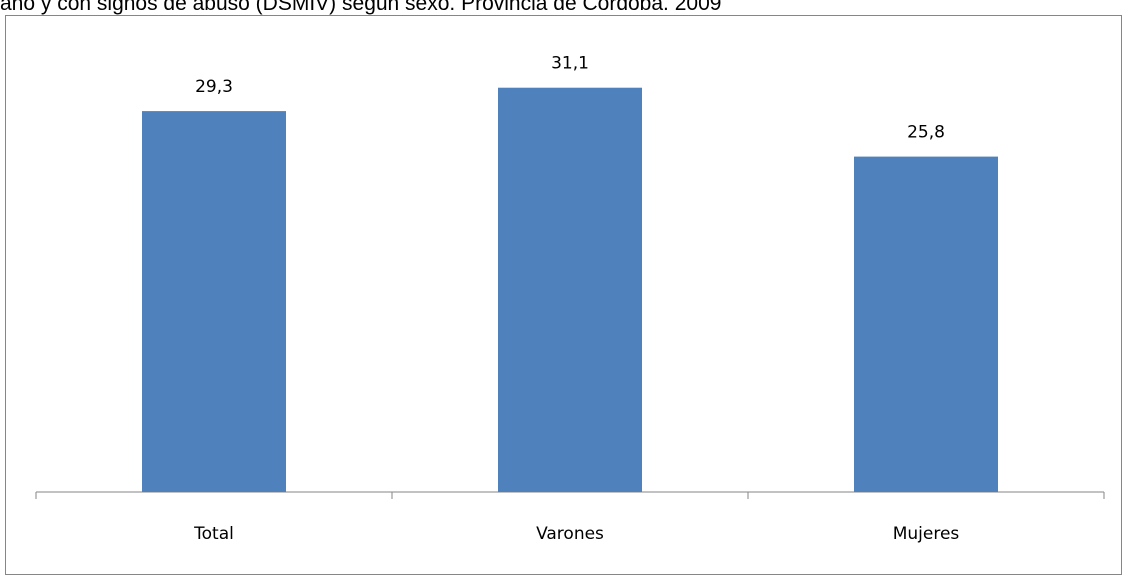 The image size is (1126, 575). Describe the element at coordinates (214, 87) in the screenshot. I see `data-label-total: 29,3` at that location.